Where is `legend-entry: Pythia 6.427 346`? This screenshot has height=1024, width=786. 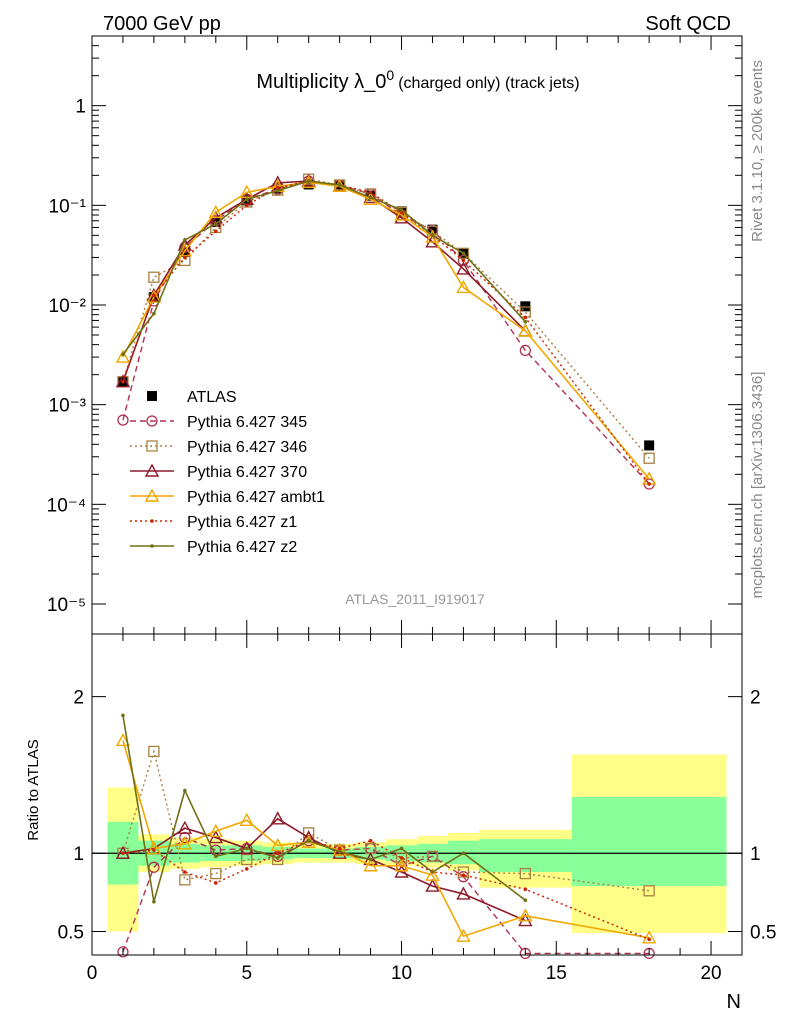 legend-entry: Pythia 6.427 346 is located at coordinates (218, 447).